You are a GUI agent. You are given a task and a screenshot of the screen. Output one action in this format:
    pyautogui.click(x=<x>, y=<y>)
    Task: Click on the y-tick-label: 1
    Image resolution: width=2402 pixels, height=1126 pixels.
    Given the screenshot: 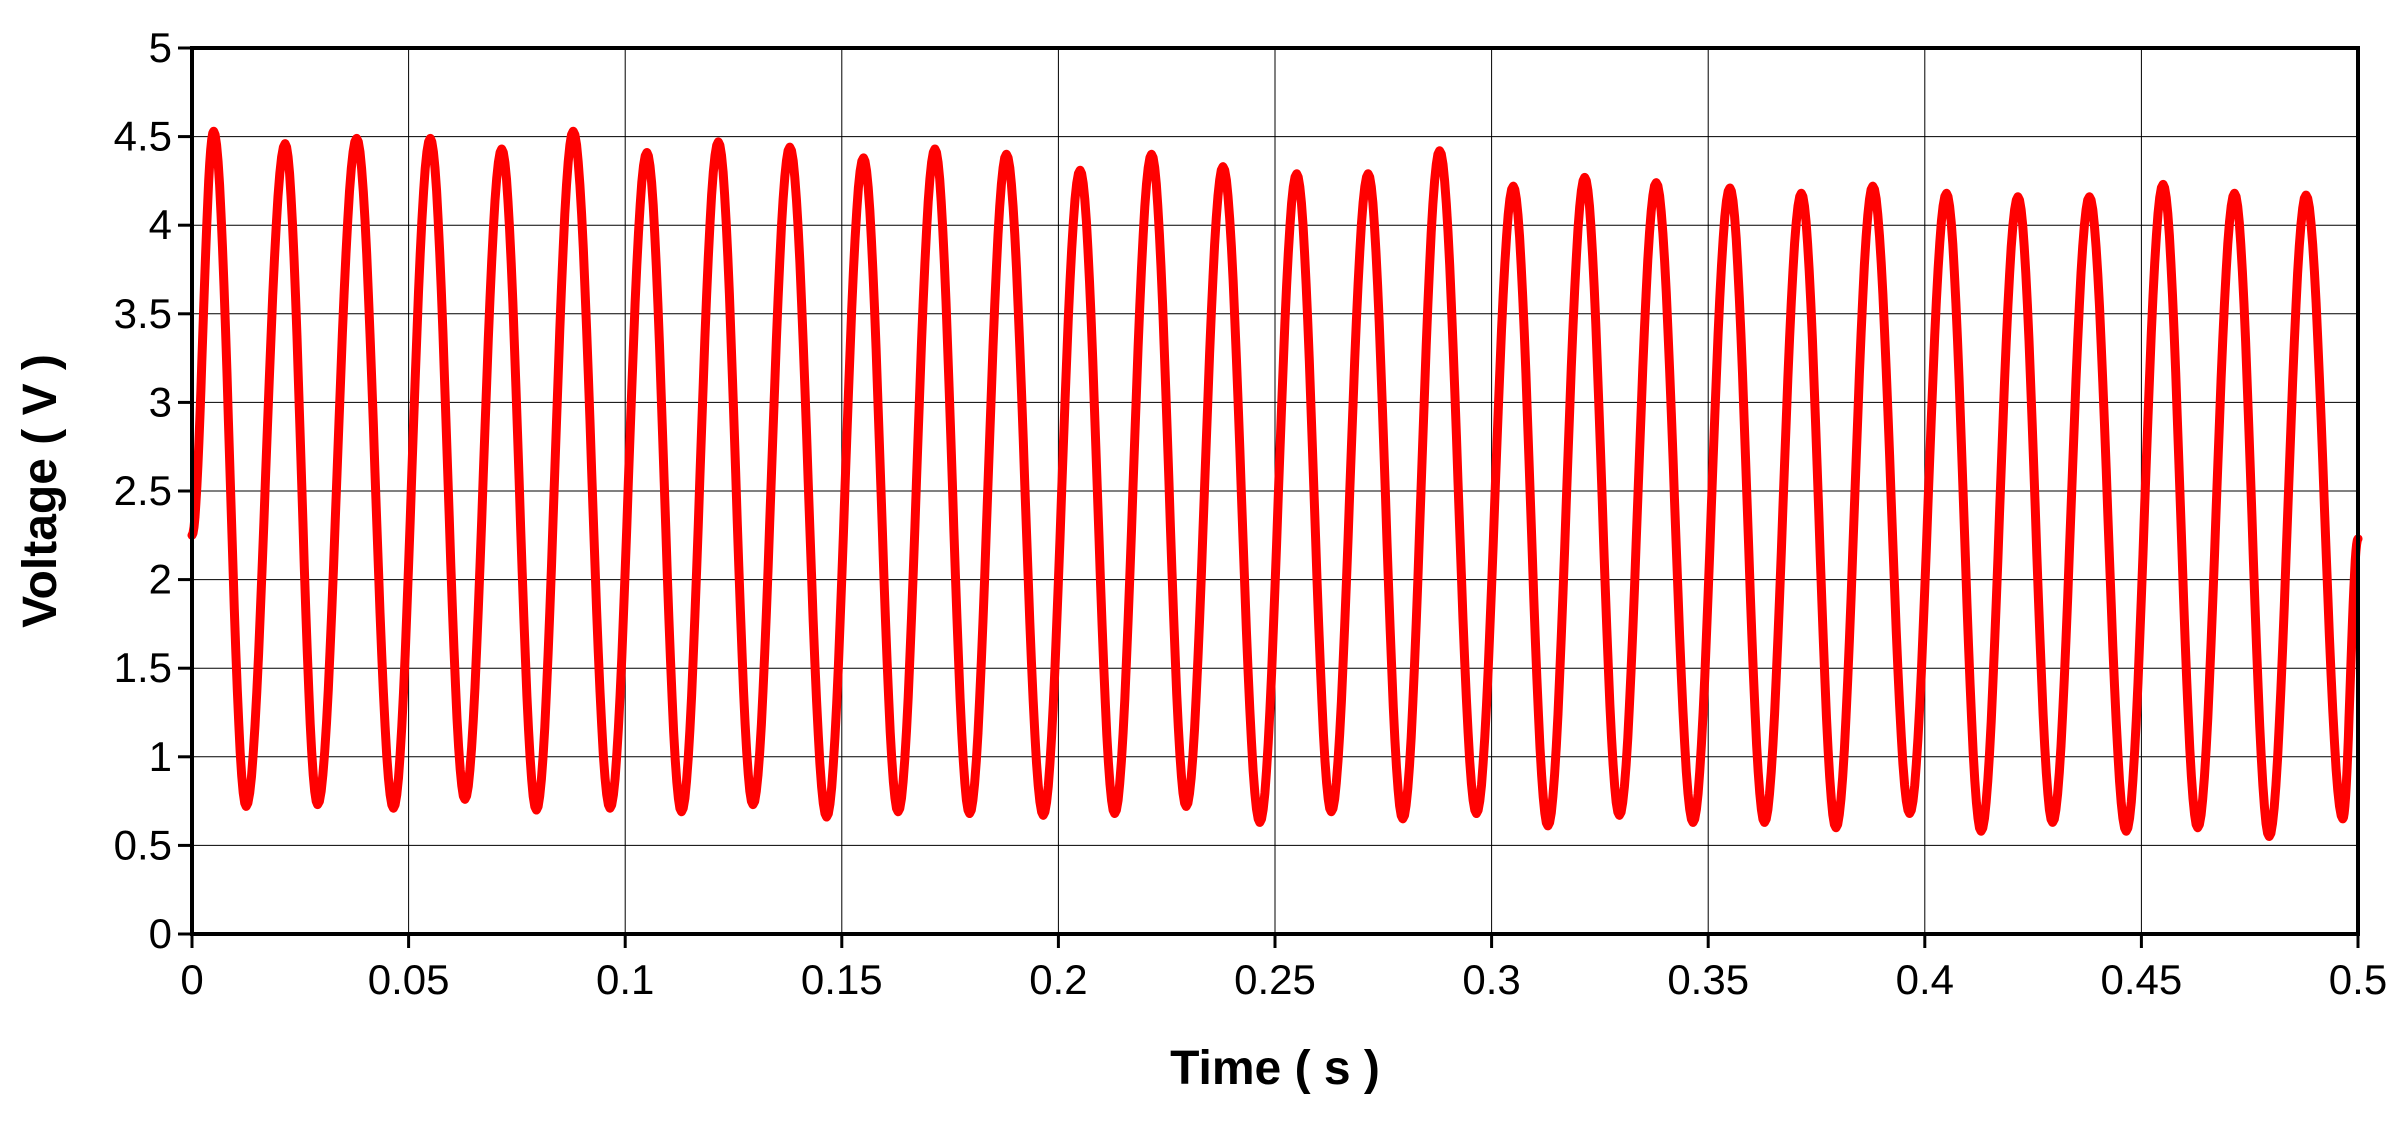 What is the action you would take?
    pyautogui.click(x=160, y=756)
    